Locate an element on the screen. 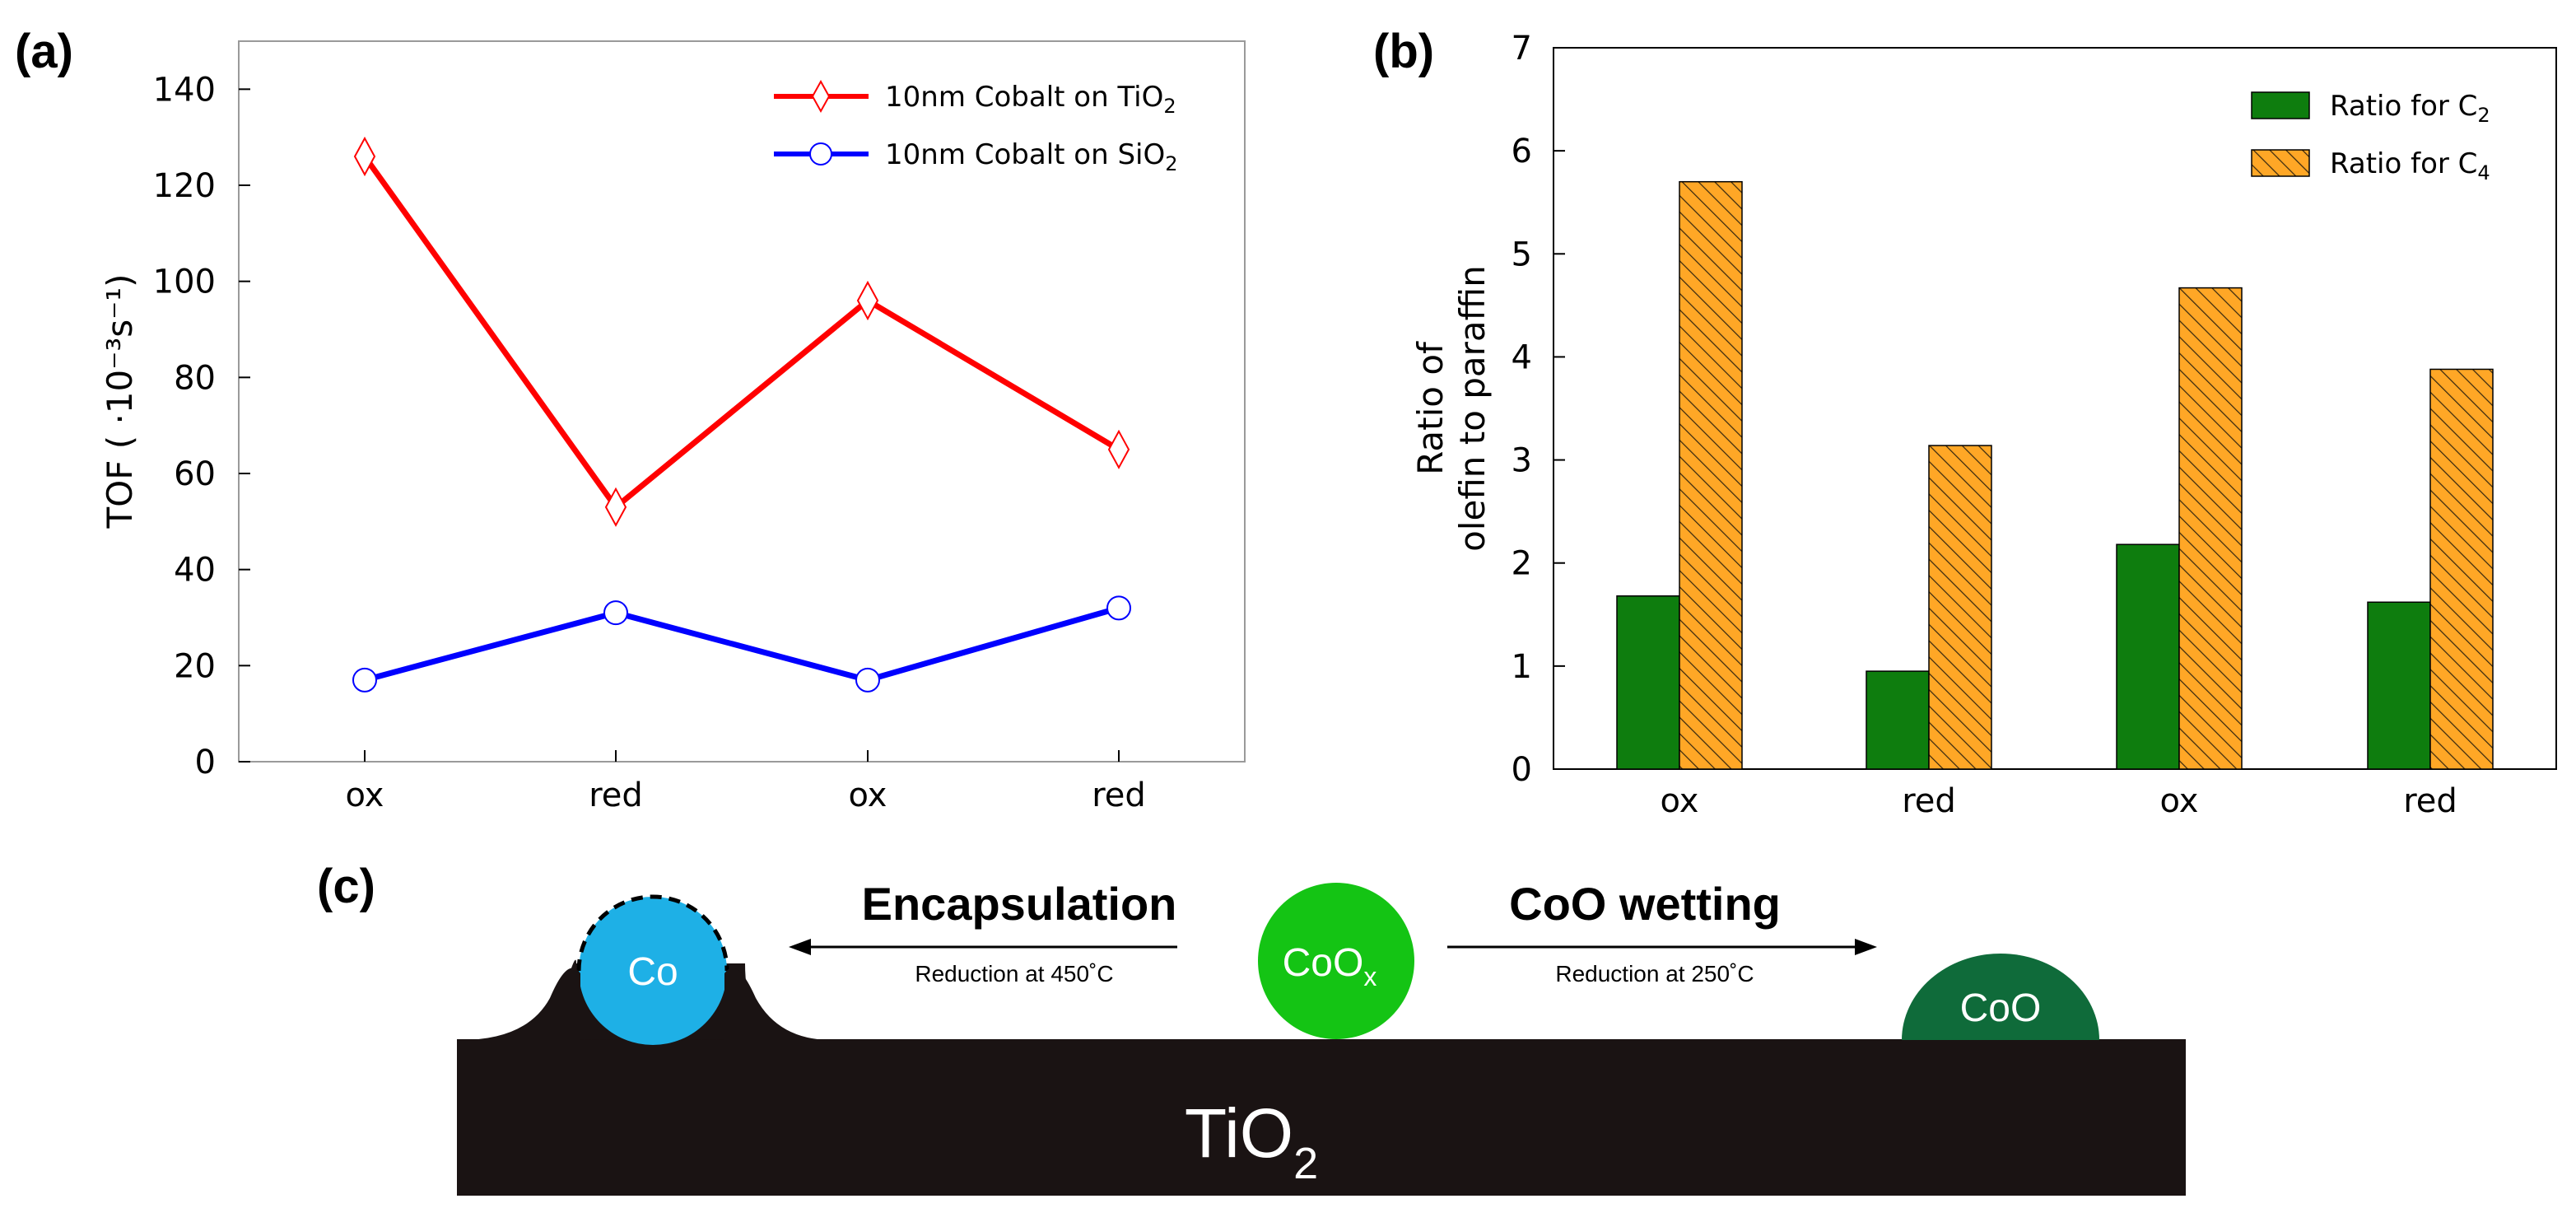  co-particle is located at coordinates (653, 971).